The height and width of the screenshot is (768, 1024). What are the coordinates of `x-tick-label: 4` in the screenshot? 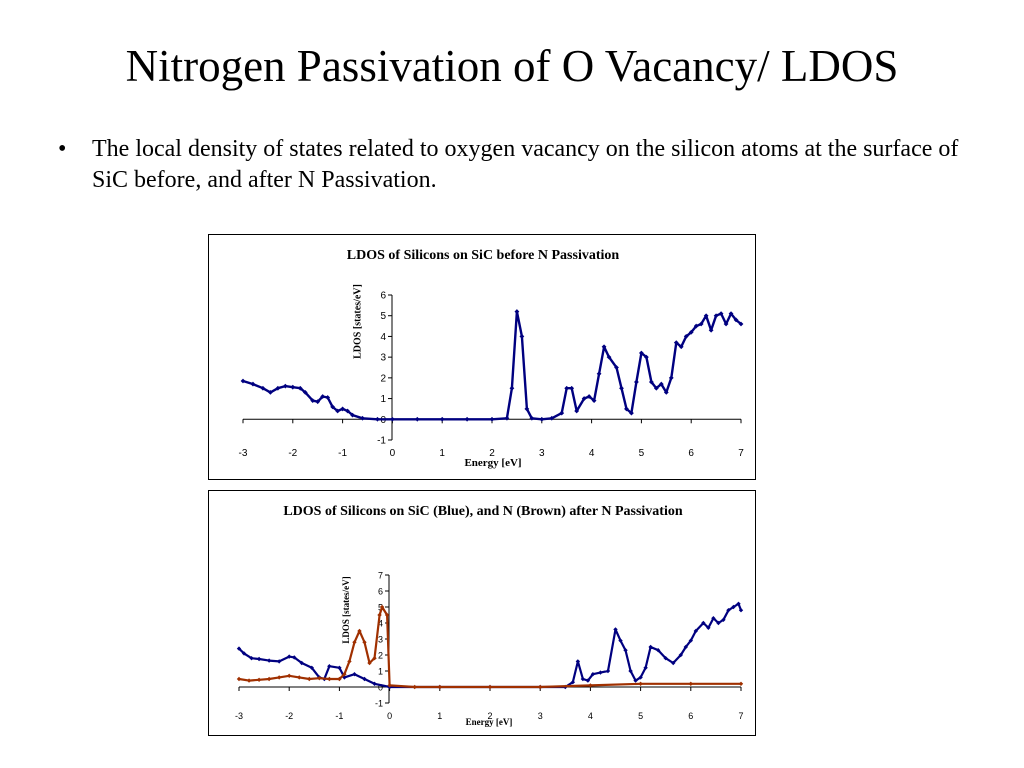 It's located at (592, 453).